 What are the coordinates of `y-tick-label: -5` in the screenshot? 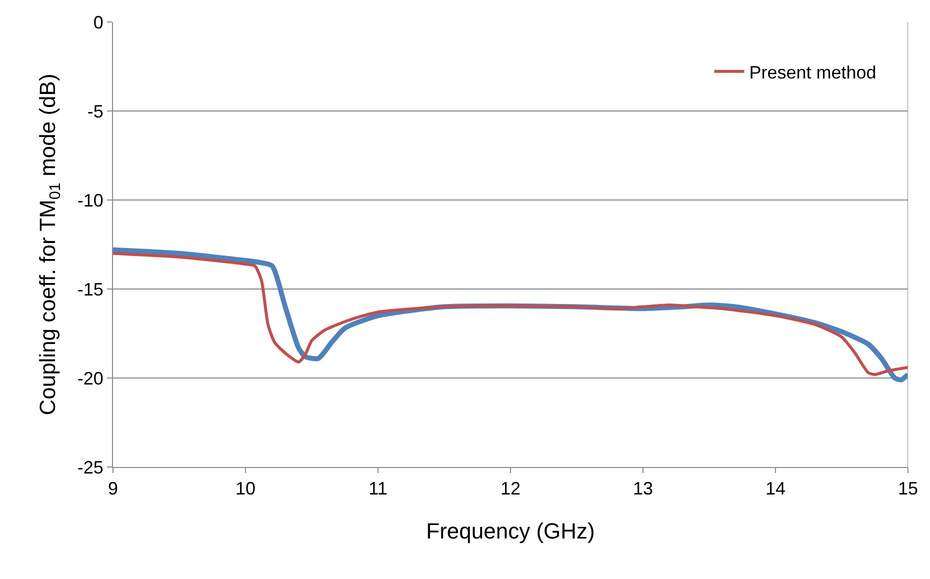 It's located at (95, 111).